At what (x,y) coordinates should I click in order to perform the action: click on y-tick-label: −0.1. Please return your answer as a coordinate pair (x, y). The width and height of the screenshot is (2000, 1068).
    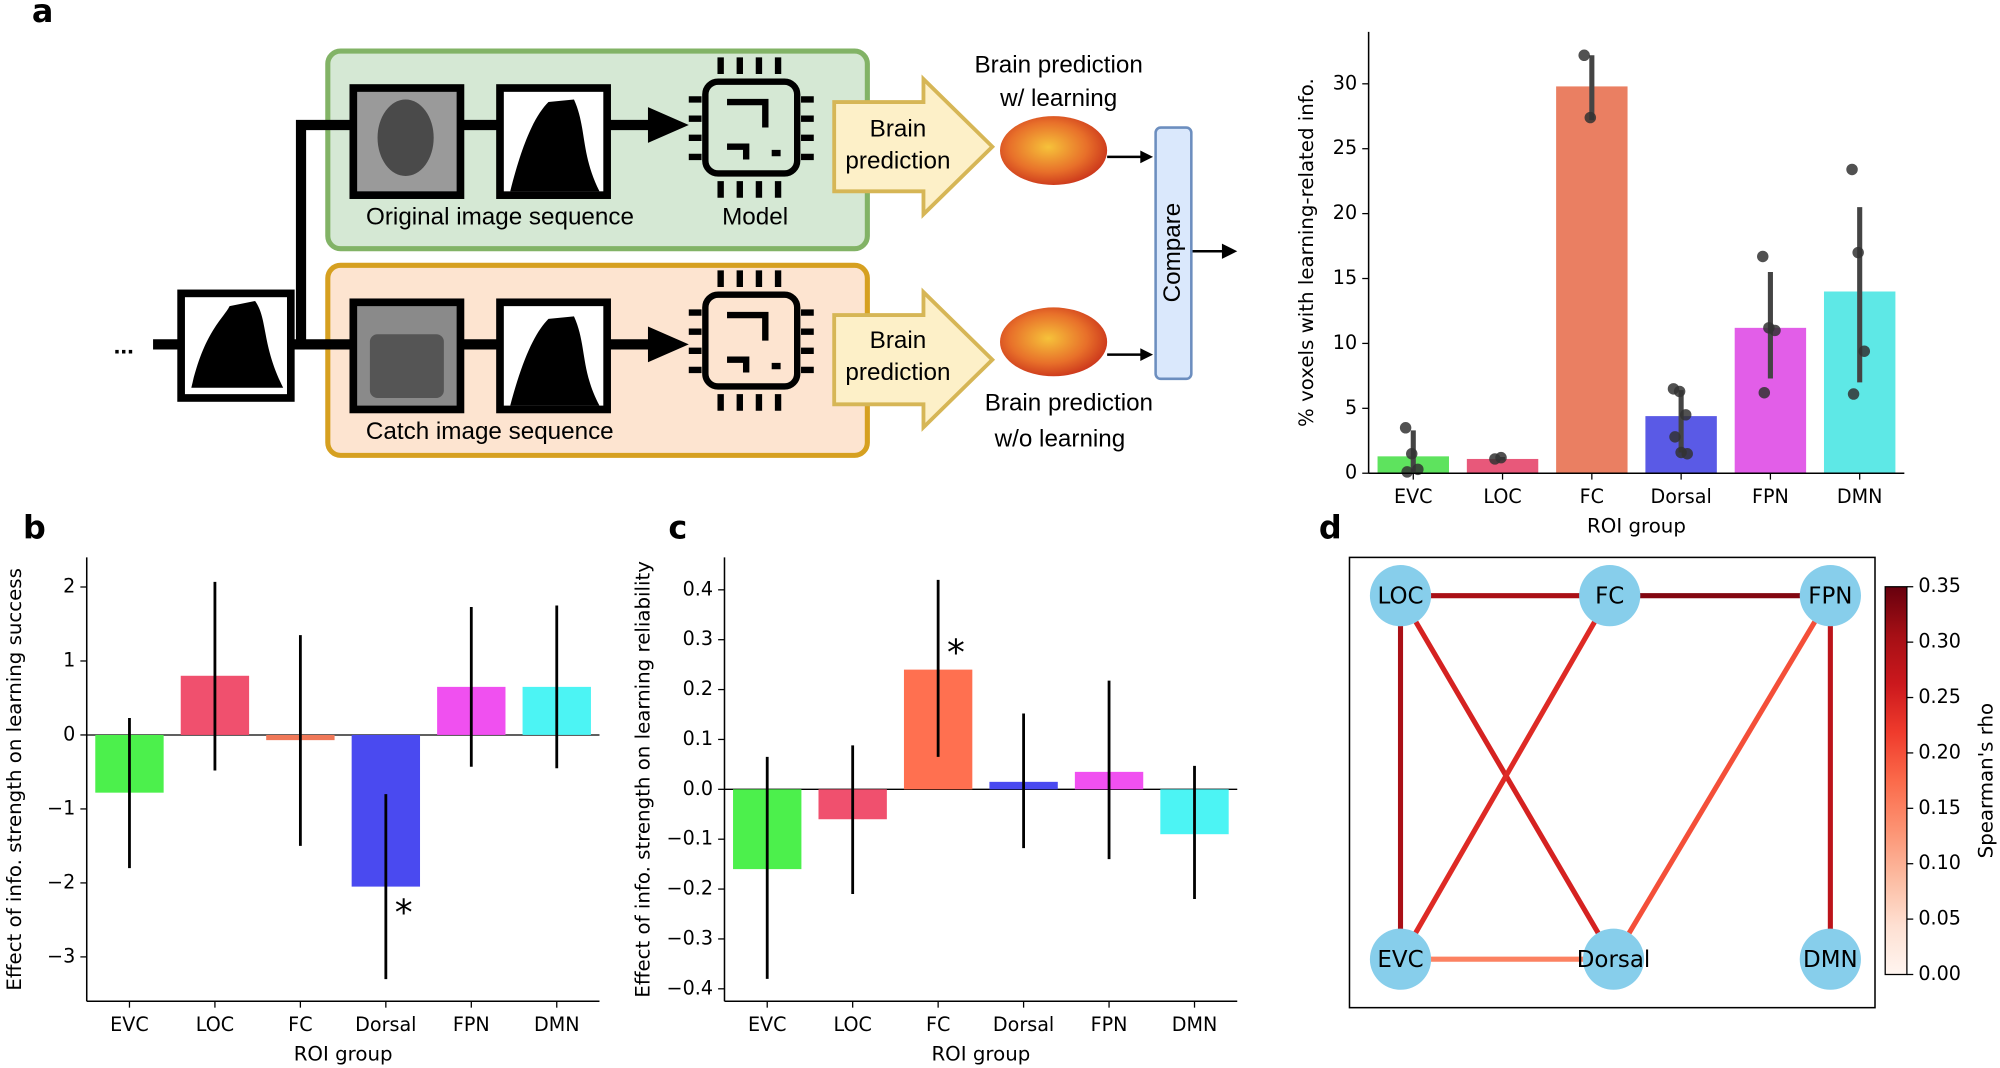
    Looking at the image, I should click on (690, 838).